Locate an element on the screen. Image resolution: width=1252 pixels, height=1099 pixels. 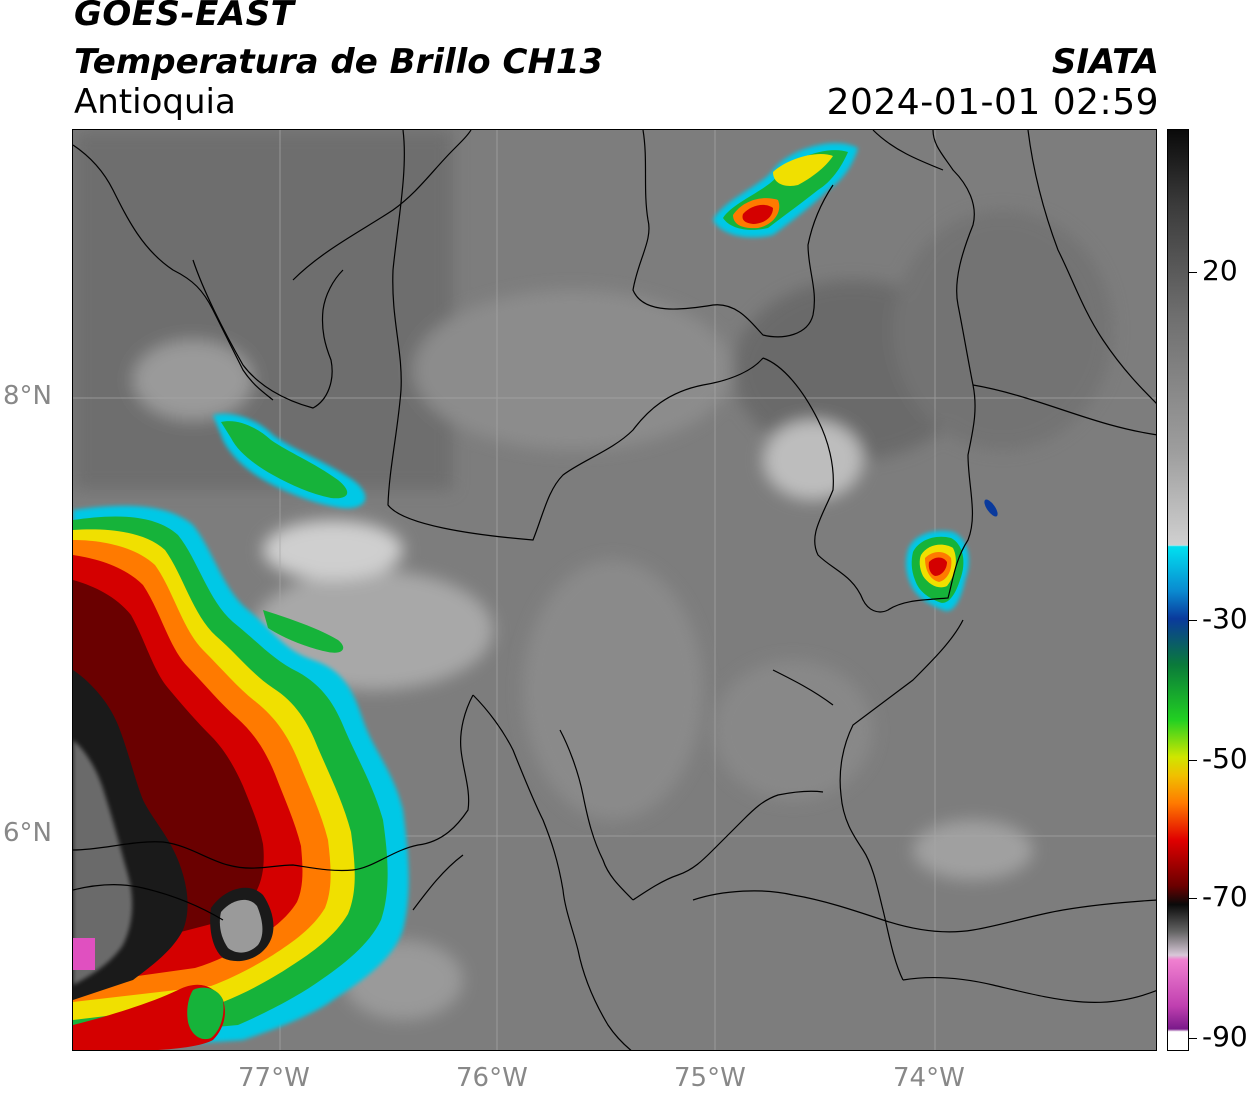
cb-label-m50: -50 is located at coordinates (1225, 758).